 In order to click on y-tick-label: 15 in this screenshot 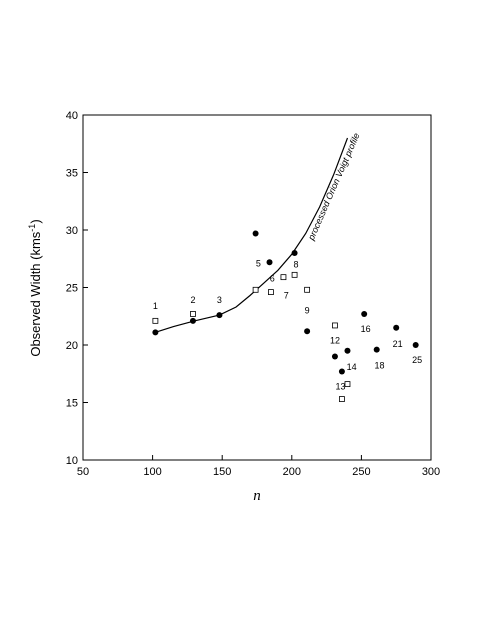, I will do `click(72, 404)`.